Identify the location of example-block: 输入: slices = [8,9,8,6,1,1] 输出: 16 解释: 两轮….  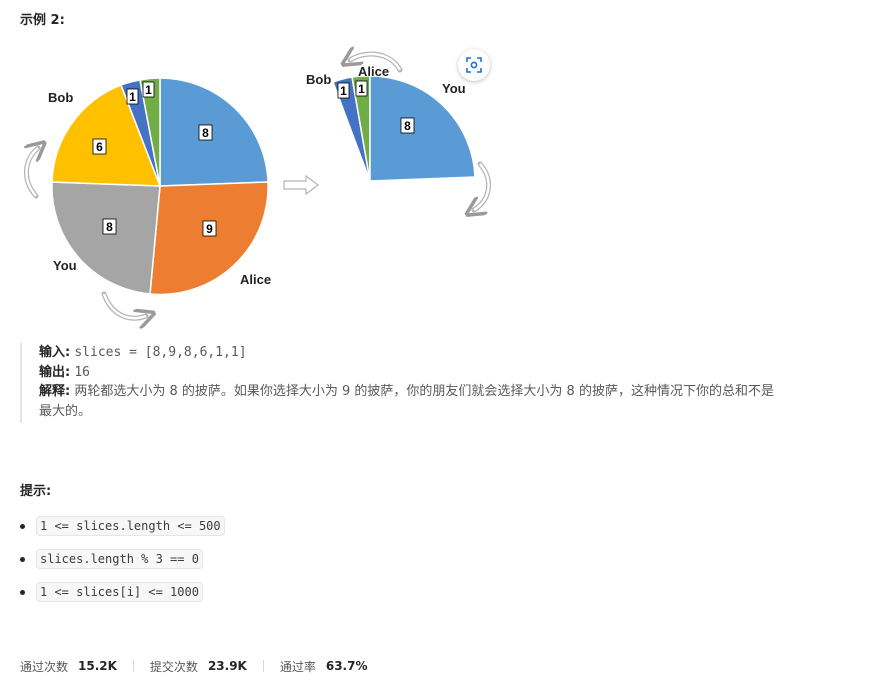
(442, 383).